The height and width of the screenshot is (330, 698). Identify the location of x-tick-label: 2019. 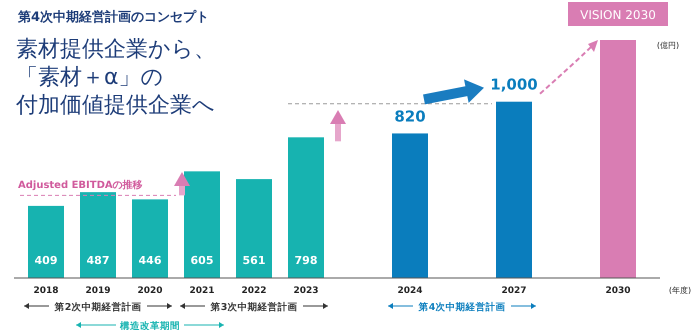
(98, 291).